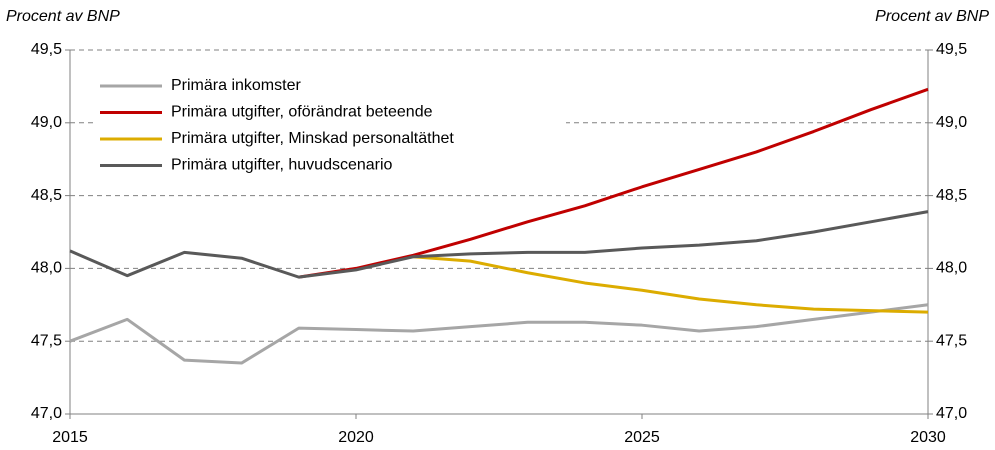 This screenshot has height=450, width=995. I want to click on y-tick-label: 47,5, so click(46, 340).